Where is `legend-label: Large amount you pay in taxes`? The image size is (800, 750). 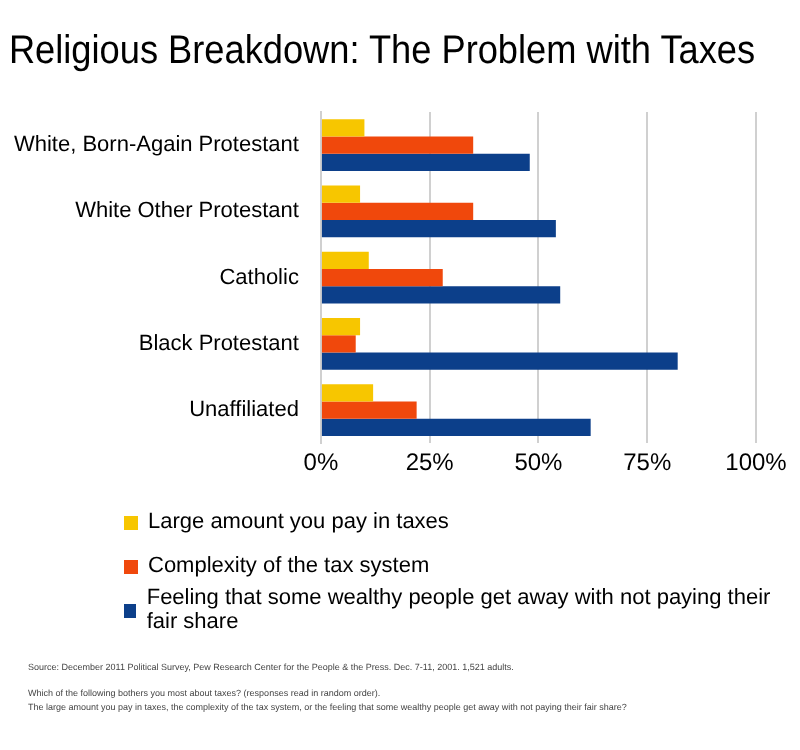 legend-label: Large amount you pay in taxes is located at coordinates (298, 522).